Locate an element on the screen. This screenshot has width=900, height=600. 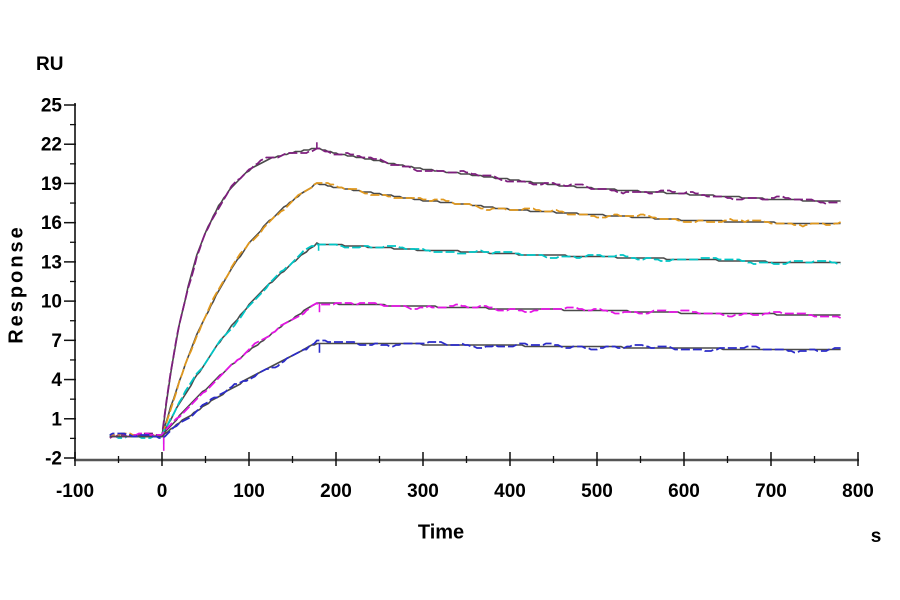
y-tick-label: 4 is located at coordinates (56, 380).